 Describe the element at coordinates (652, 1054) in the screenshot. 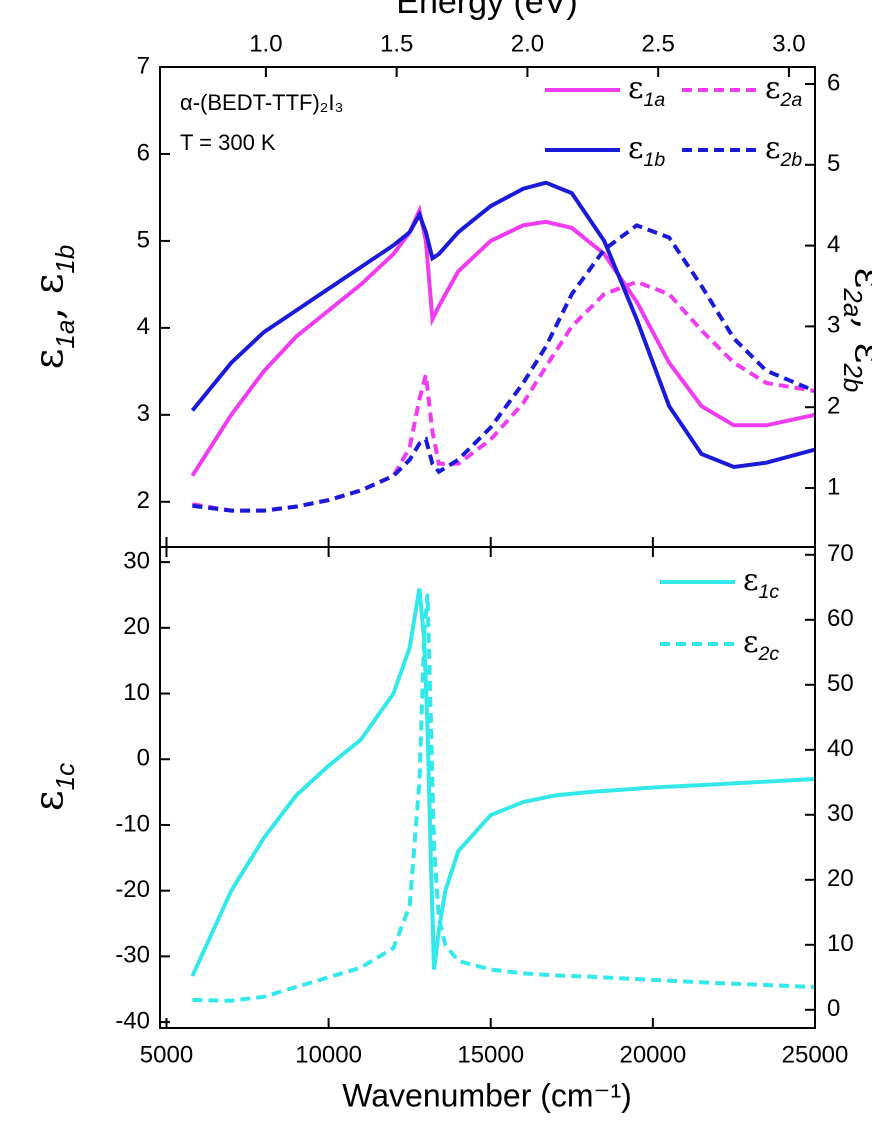

I see `x-tick-label: 20000` at that location.